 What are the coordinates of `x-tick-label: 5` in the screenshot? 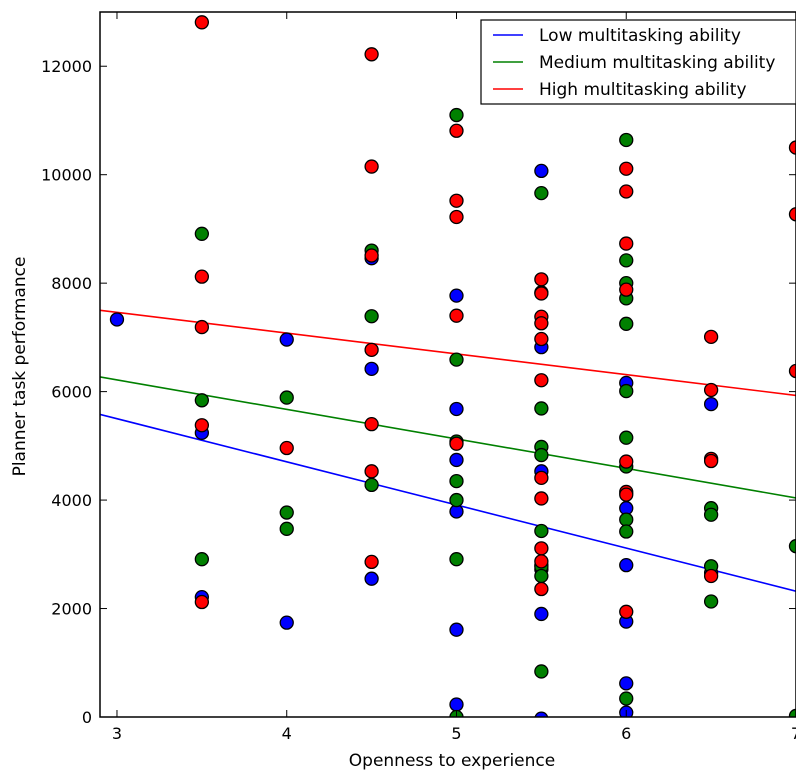 It's located at (456, 733).